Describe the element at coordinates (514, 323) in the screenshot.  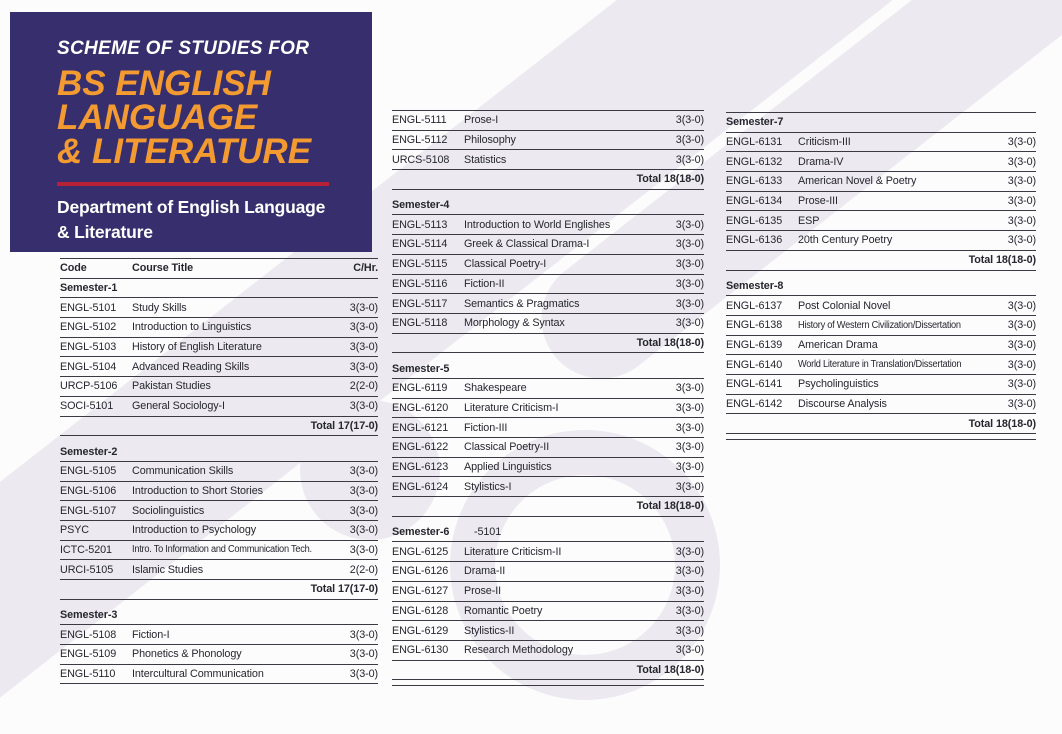
I see `course-title: Morphology & Syntax` at that location.